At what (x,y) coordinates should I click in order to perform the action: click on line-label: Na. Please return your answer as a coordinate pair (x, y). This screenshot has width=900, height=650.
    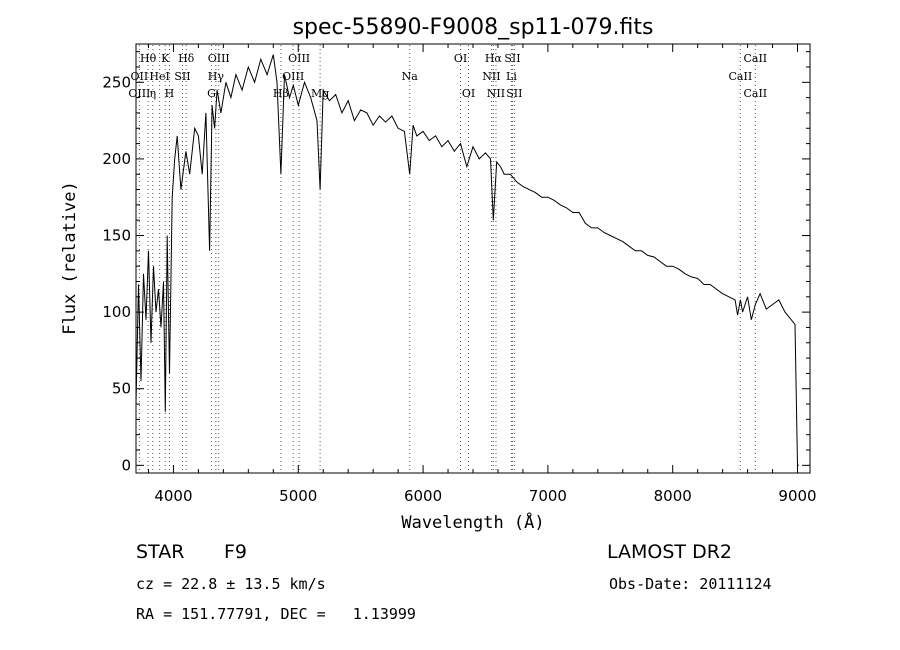
    Looking at the image, I should click on (410, 76).